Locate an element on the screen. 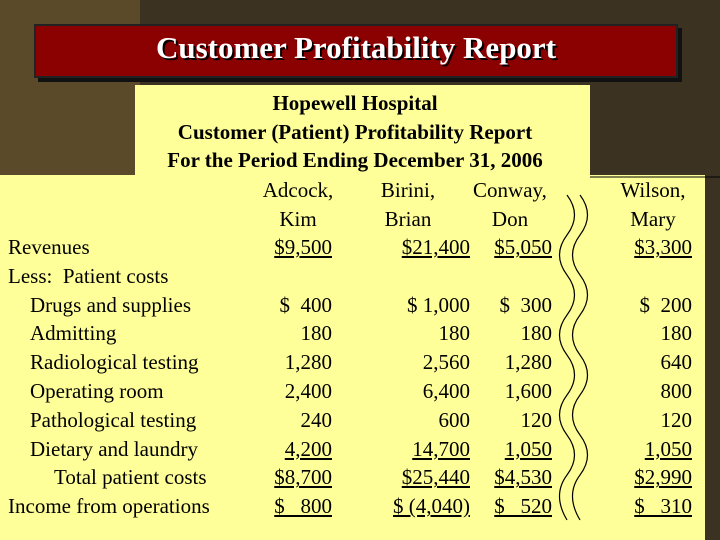 The width and height of the screenshot is (720, 540). column-header: Kim is located at coordinates (298, 219).